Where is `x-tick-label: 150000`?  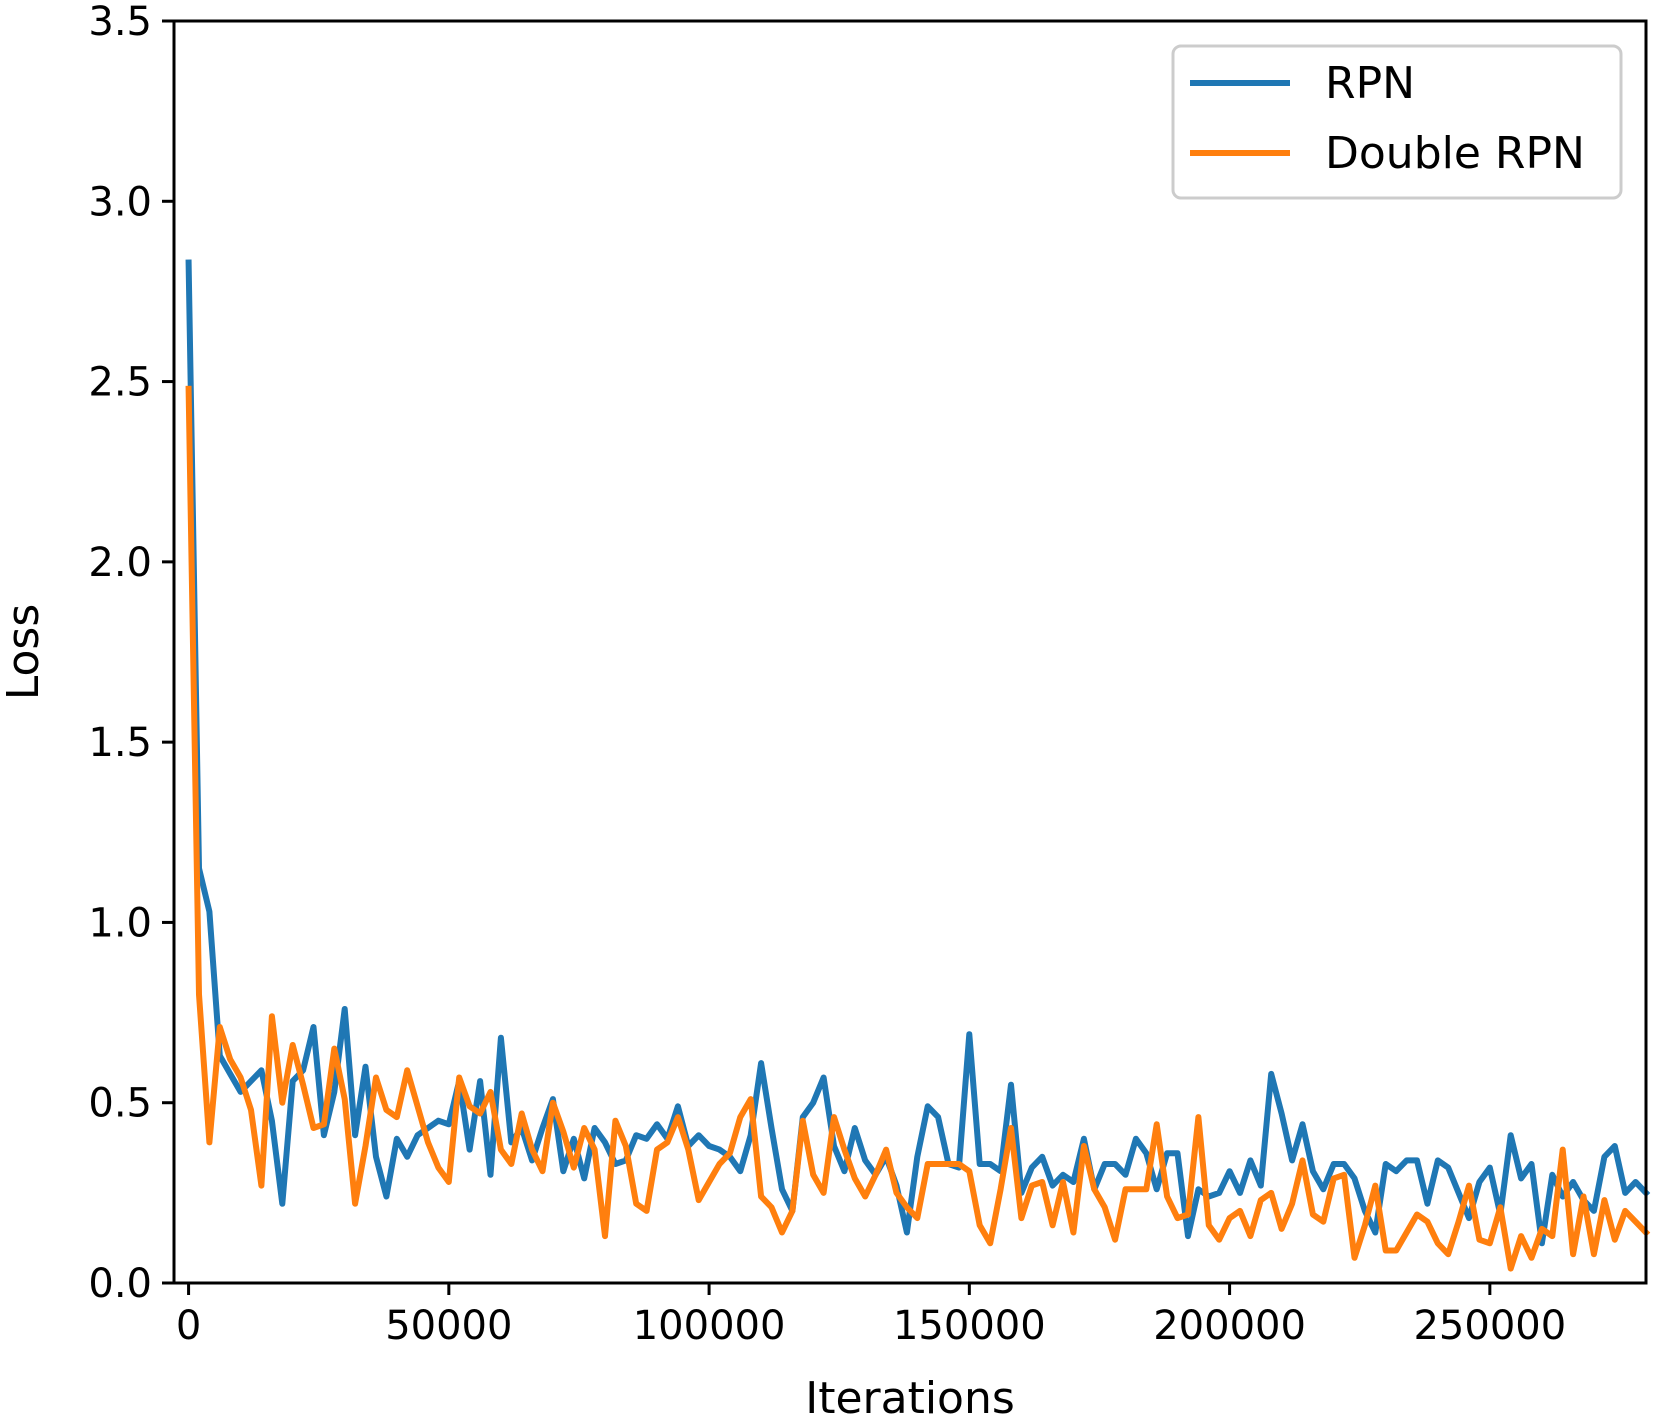 x-tick-label: 150000 is located at coordinates (969, 1326).